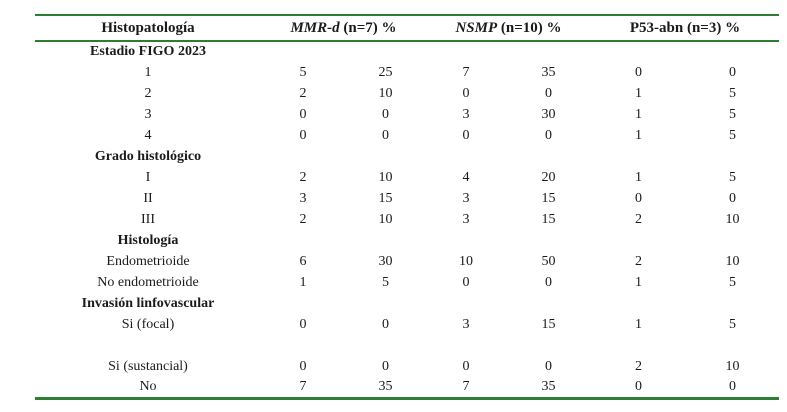 The width and height of the screenshot is (787, 412). Describe the element at coordinates (315, 27) in the screenshot. I see `header-mmrd-name: MMR-d` at that location.